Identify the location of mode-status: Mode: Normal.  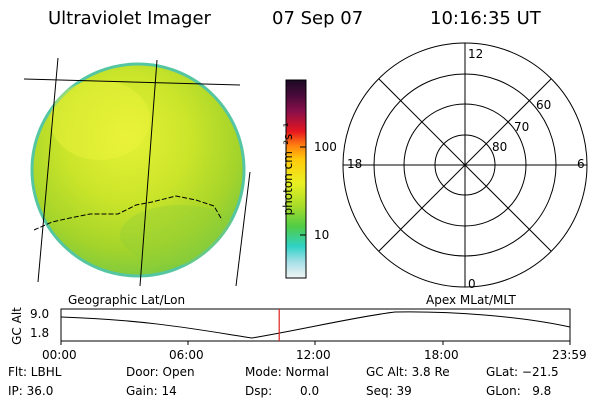
(287, 372).